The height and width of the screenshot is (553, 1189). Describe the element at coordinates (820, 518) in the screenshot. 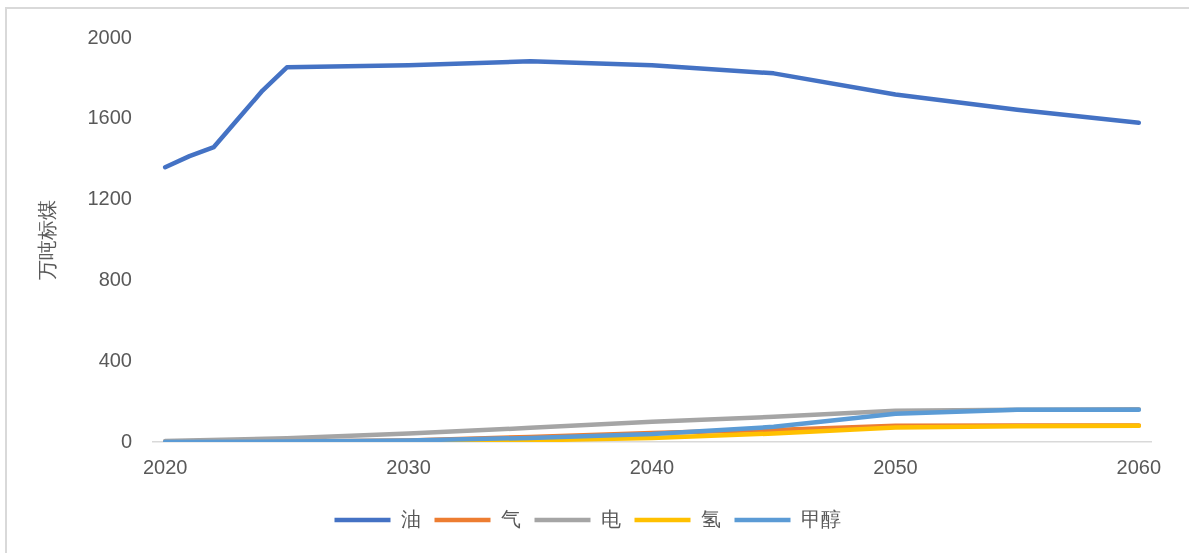

I see `legend-label: 甲醇` at that location.